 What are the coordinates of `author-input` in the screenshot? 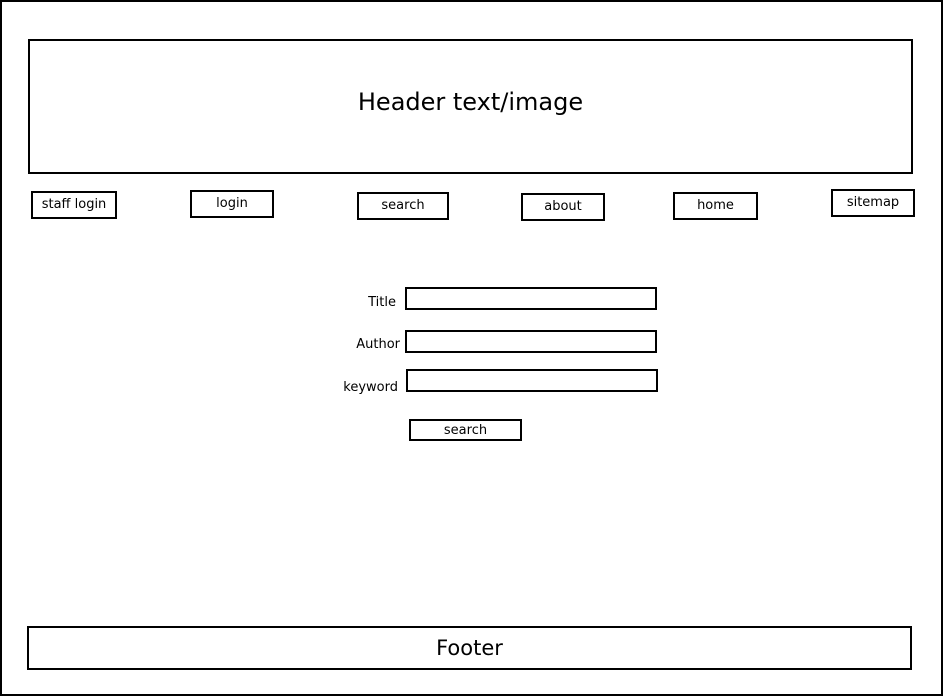 It's located at (531, 341).